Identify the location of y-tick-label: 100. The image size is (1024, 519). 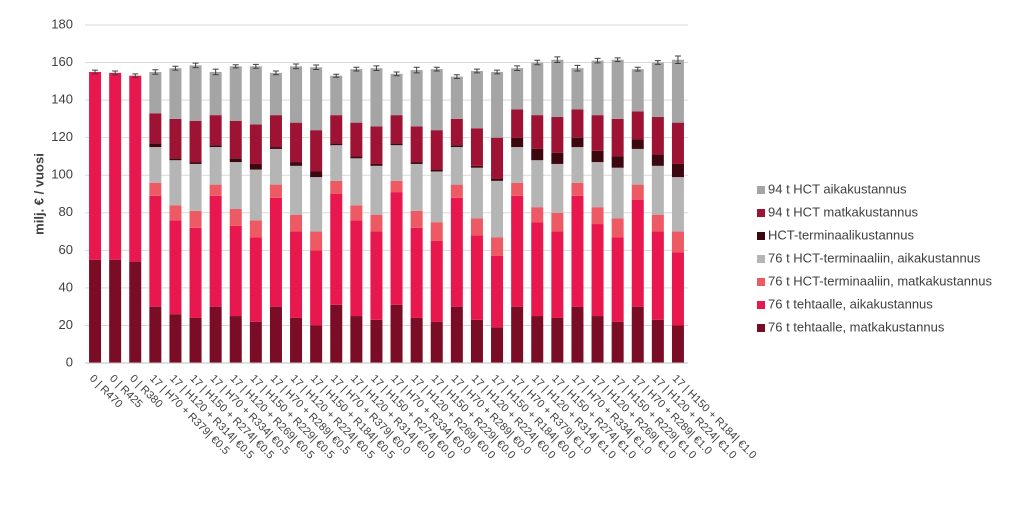
(62, 174).